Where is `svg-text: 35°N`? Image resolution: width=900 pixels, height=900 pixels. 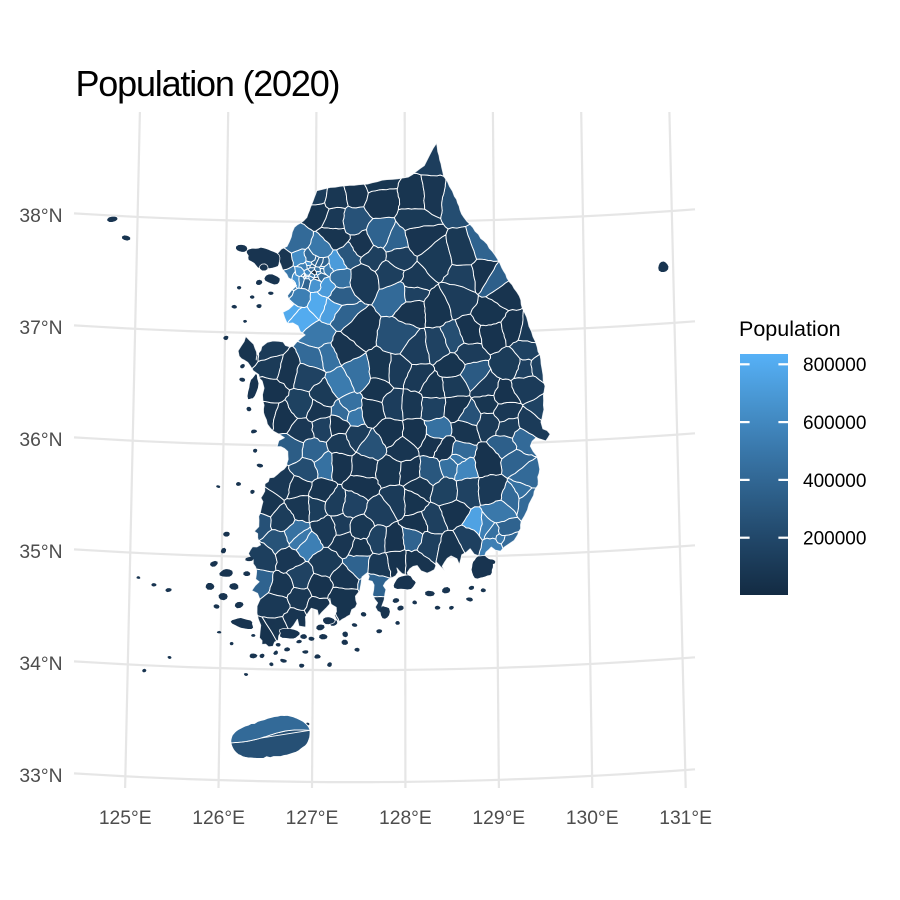
svg-text: 35°N is located at coordinates (40, 552).